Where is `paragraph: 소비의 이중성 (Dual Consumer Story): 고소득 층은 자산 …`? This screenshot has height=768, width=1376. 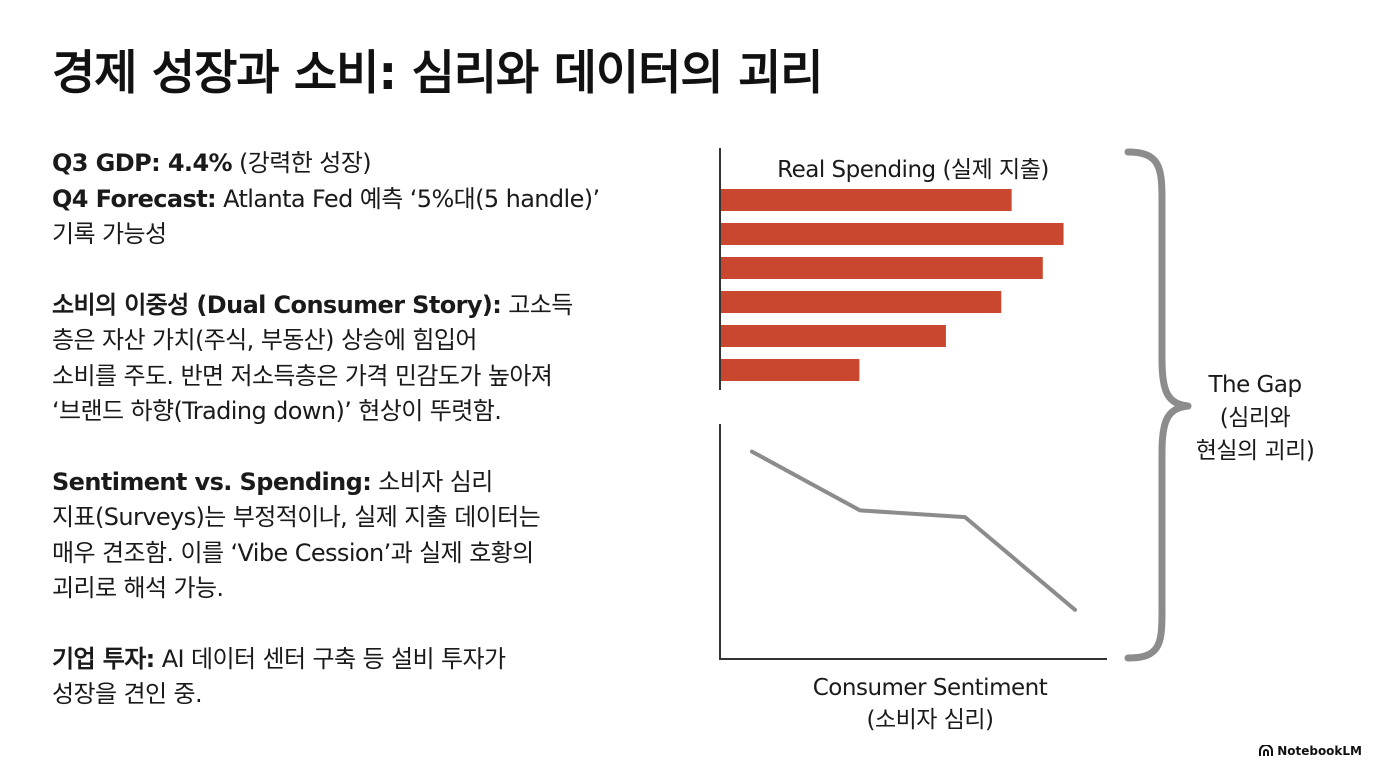 paragraph: 소비의 이중성 (Dual Consumer Story): 고소득 층은 자산 … is located at coordinates (372, 359).